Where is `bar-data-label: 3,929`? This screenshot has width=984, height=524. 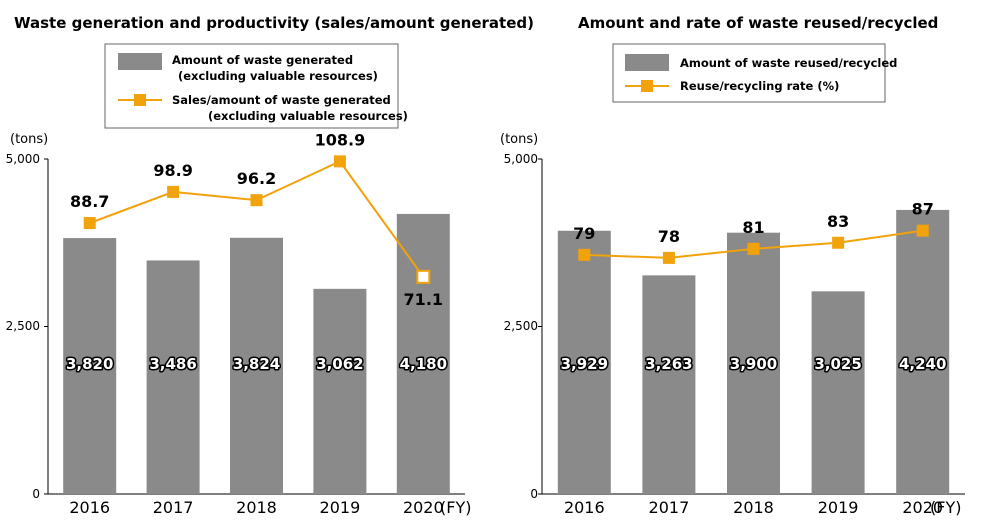 bar-data-label: 3,929 is located at coordinates (584, 364).